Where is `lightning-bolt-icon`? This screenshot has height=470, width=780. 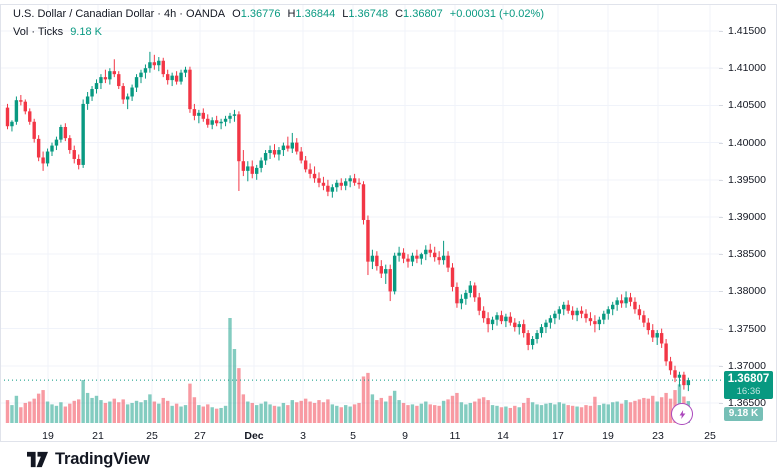 lightning-bolt-icon is located at coordinates (682, 414).